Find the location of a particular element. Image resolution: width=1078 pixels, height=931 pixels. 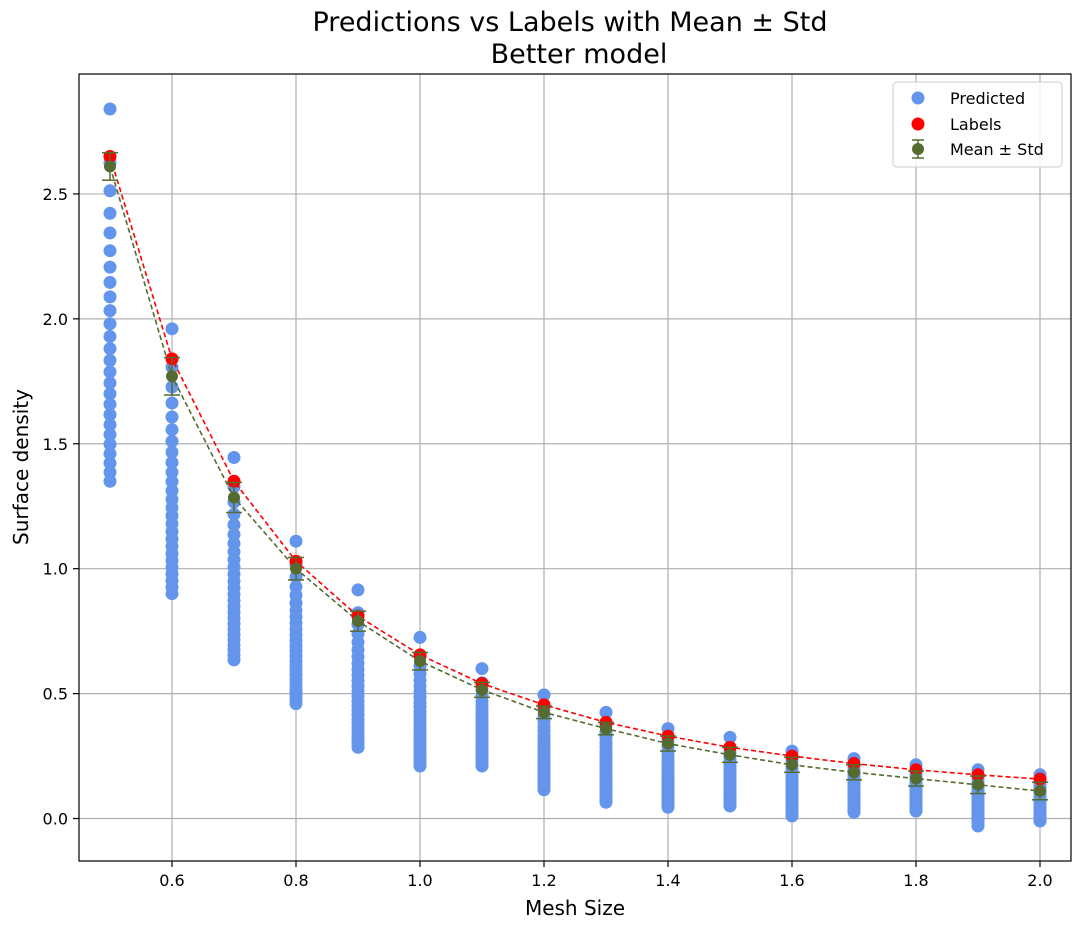

y-tick-label: 2.0 is located at coordinates (55, 319).